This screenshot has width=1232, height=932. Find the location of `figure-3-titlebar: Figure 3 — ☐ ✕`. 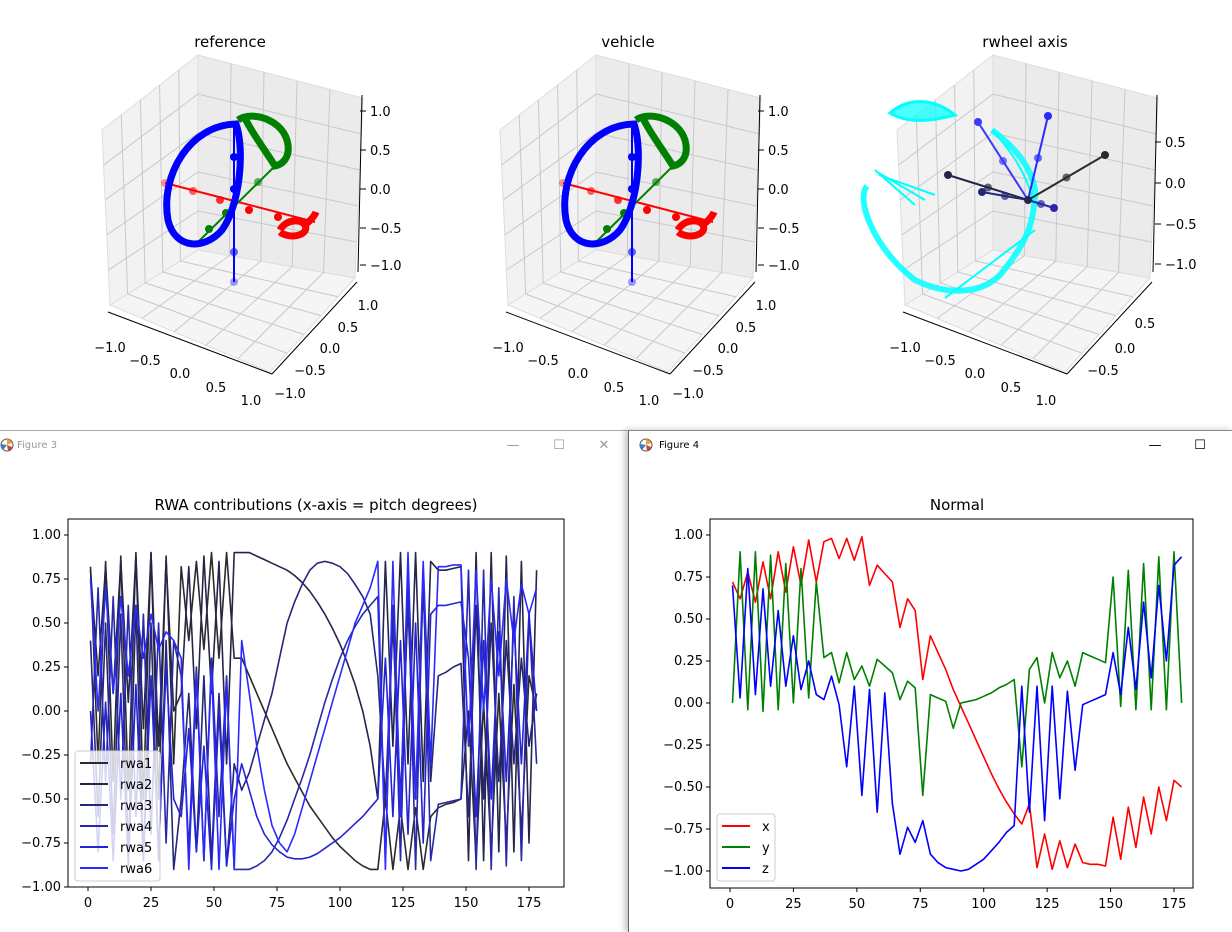

figure-3-titlebar: Figure 3 — ☐ ✕ is located at coordinates (314, 446).